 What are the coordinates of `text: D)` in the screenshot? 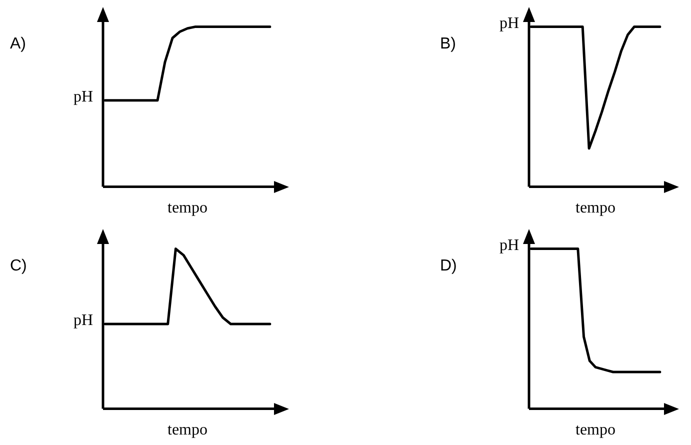 It's located at (448, 265).